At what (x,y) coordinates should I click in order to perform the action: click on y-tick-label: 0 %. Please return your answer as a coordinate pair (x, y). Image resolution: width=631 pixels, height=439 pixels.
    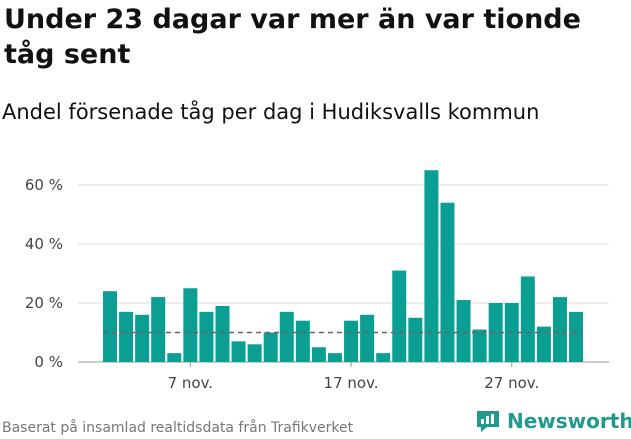
    Looking at the image, I should click on (48, 362).